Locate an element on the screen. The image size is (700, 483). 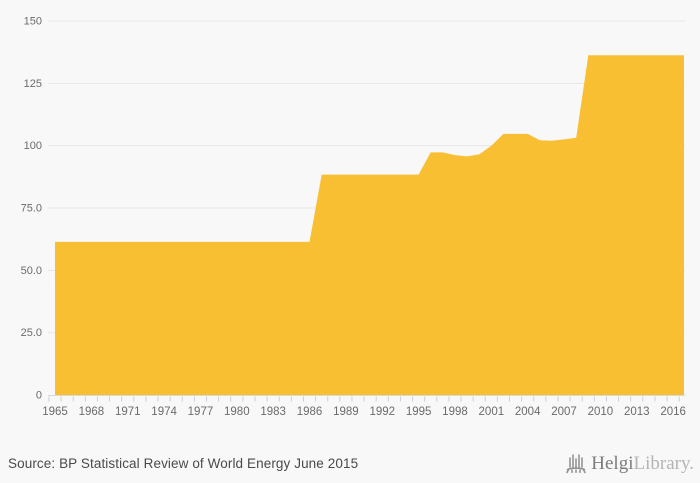
x-axis-label: 1968 is located at coordinates (92, 412).